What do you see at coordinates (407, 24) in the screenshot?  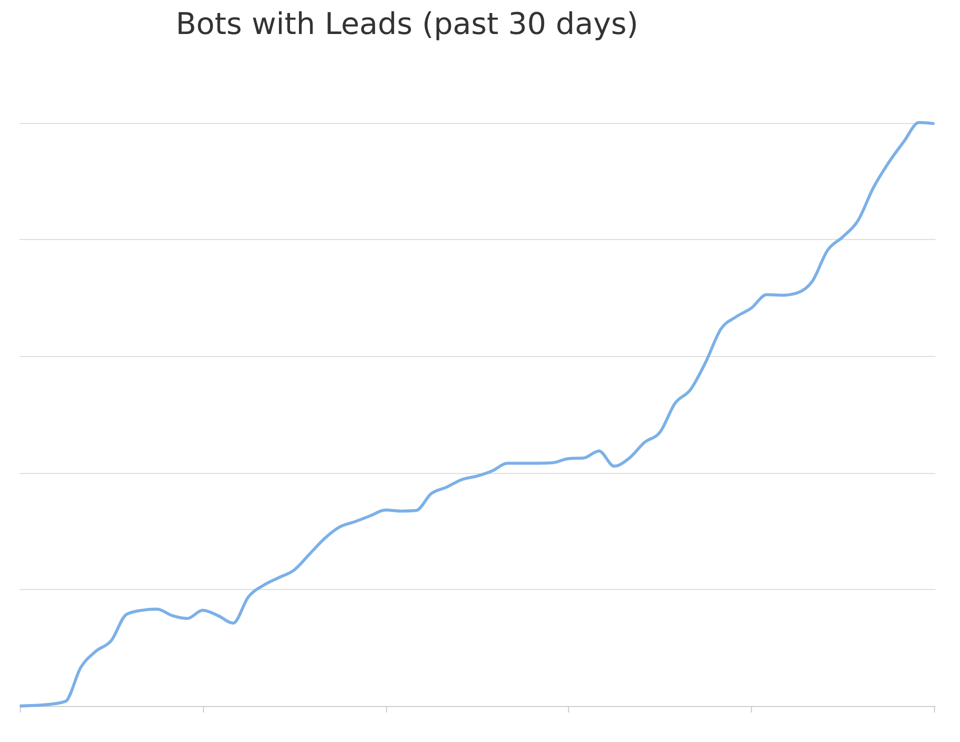 I see `chart-title: Bots with Leads (past 30 days)` at bounding box center [407, 24].